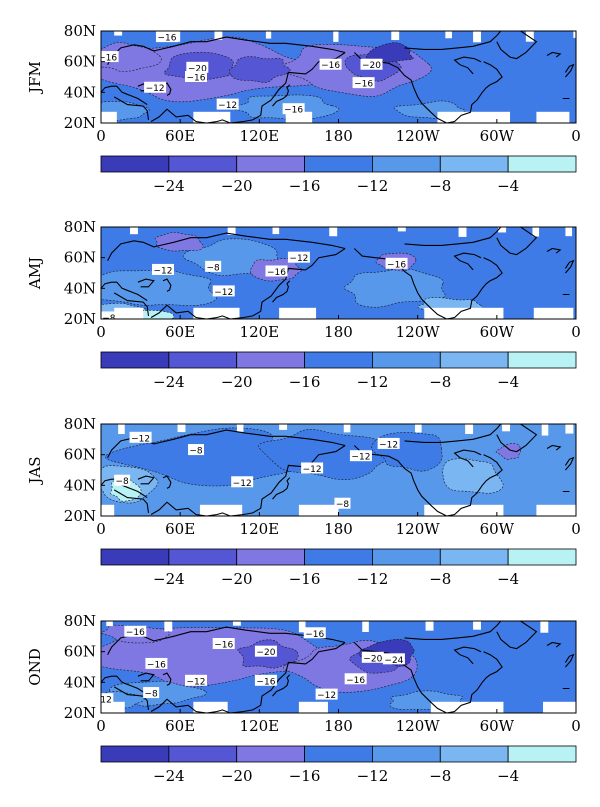 The image size is (600, 807). What do you see at coordinates (576, 529) in the screenshot?
I see `lon-tick-label: 0` at bounding box center [576, 529].